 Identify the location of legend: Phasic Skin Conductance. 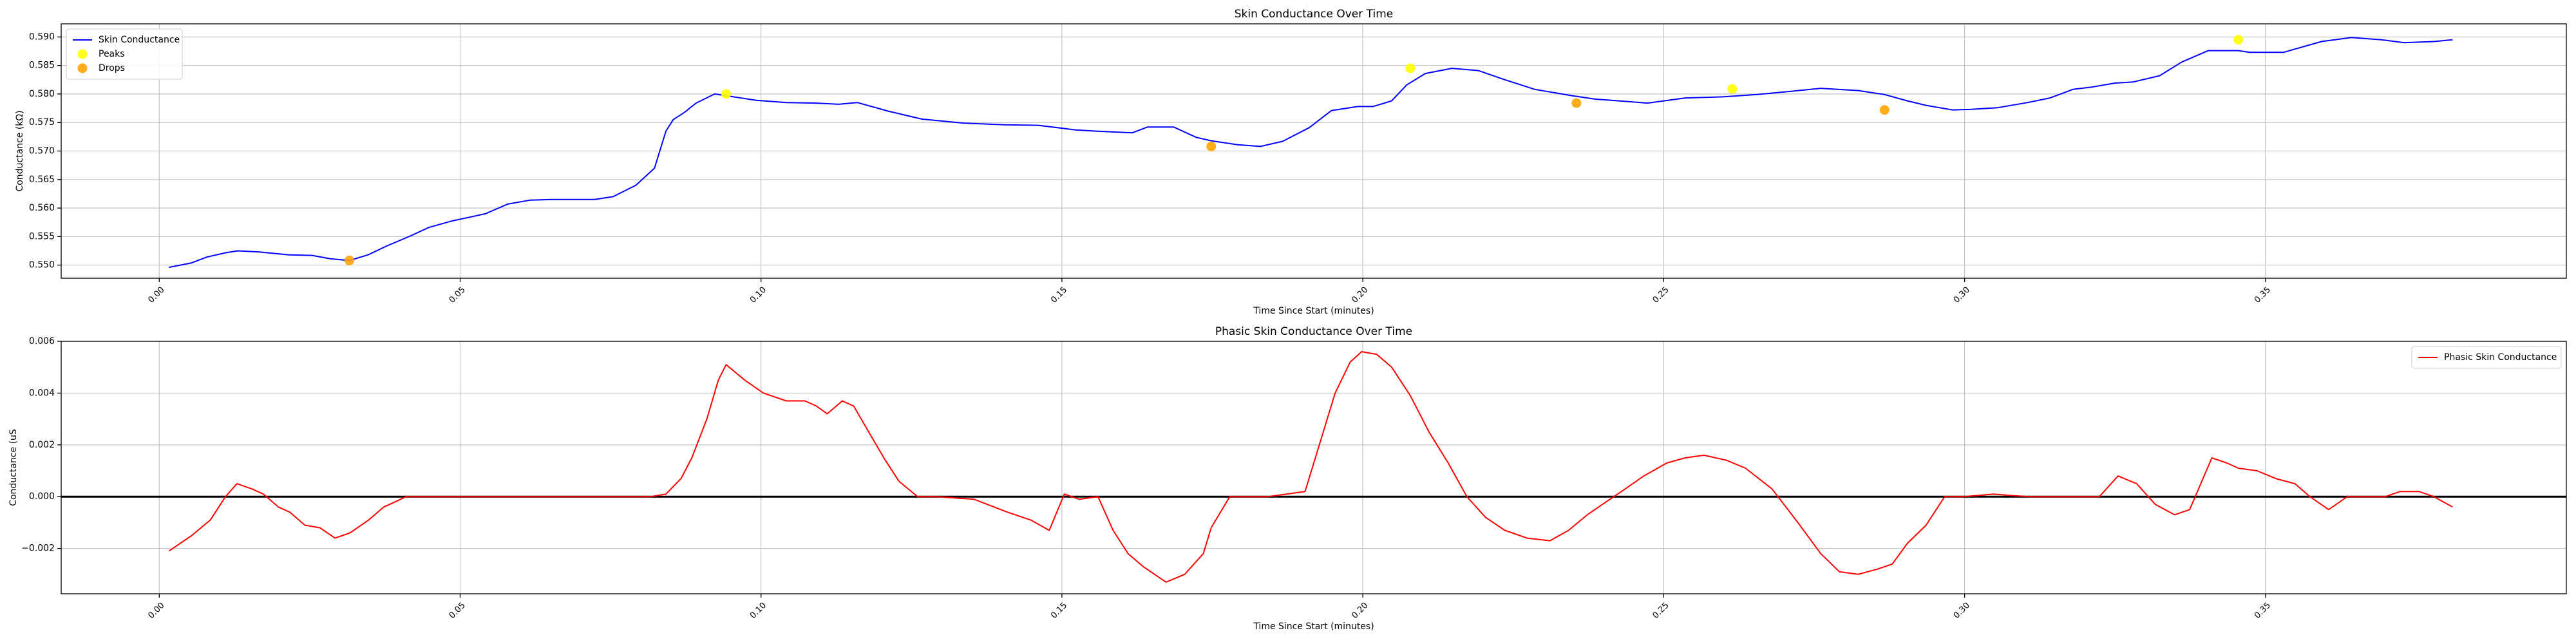
(2487, 357).